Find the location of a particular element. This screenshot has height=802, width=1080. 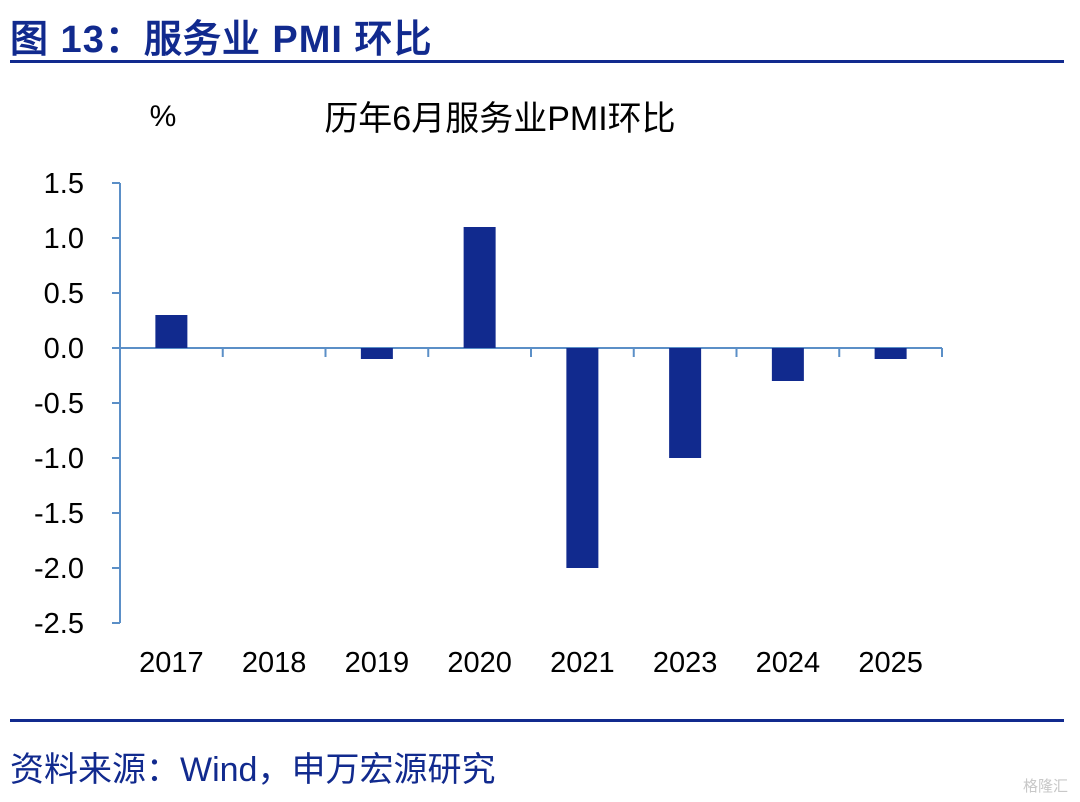

bar-2021 is located at coordinates (582, 458).